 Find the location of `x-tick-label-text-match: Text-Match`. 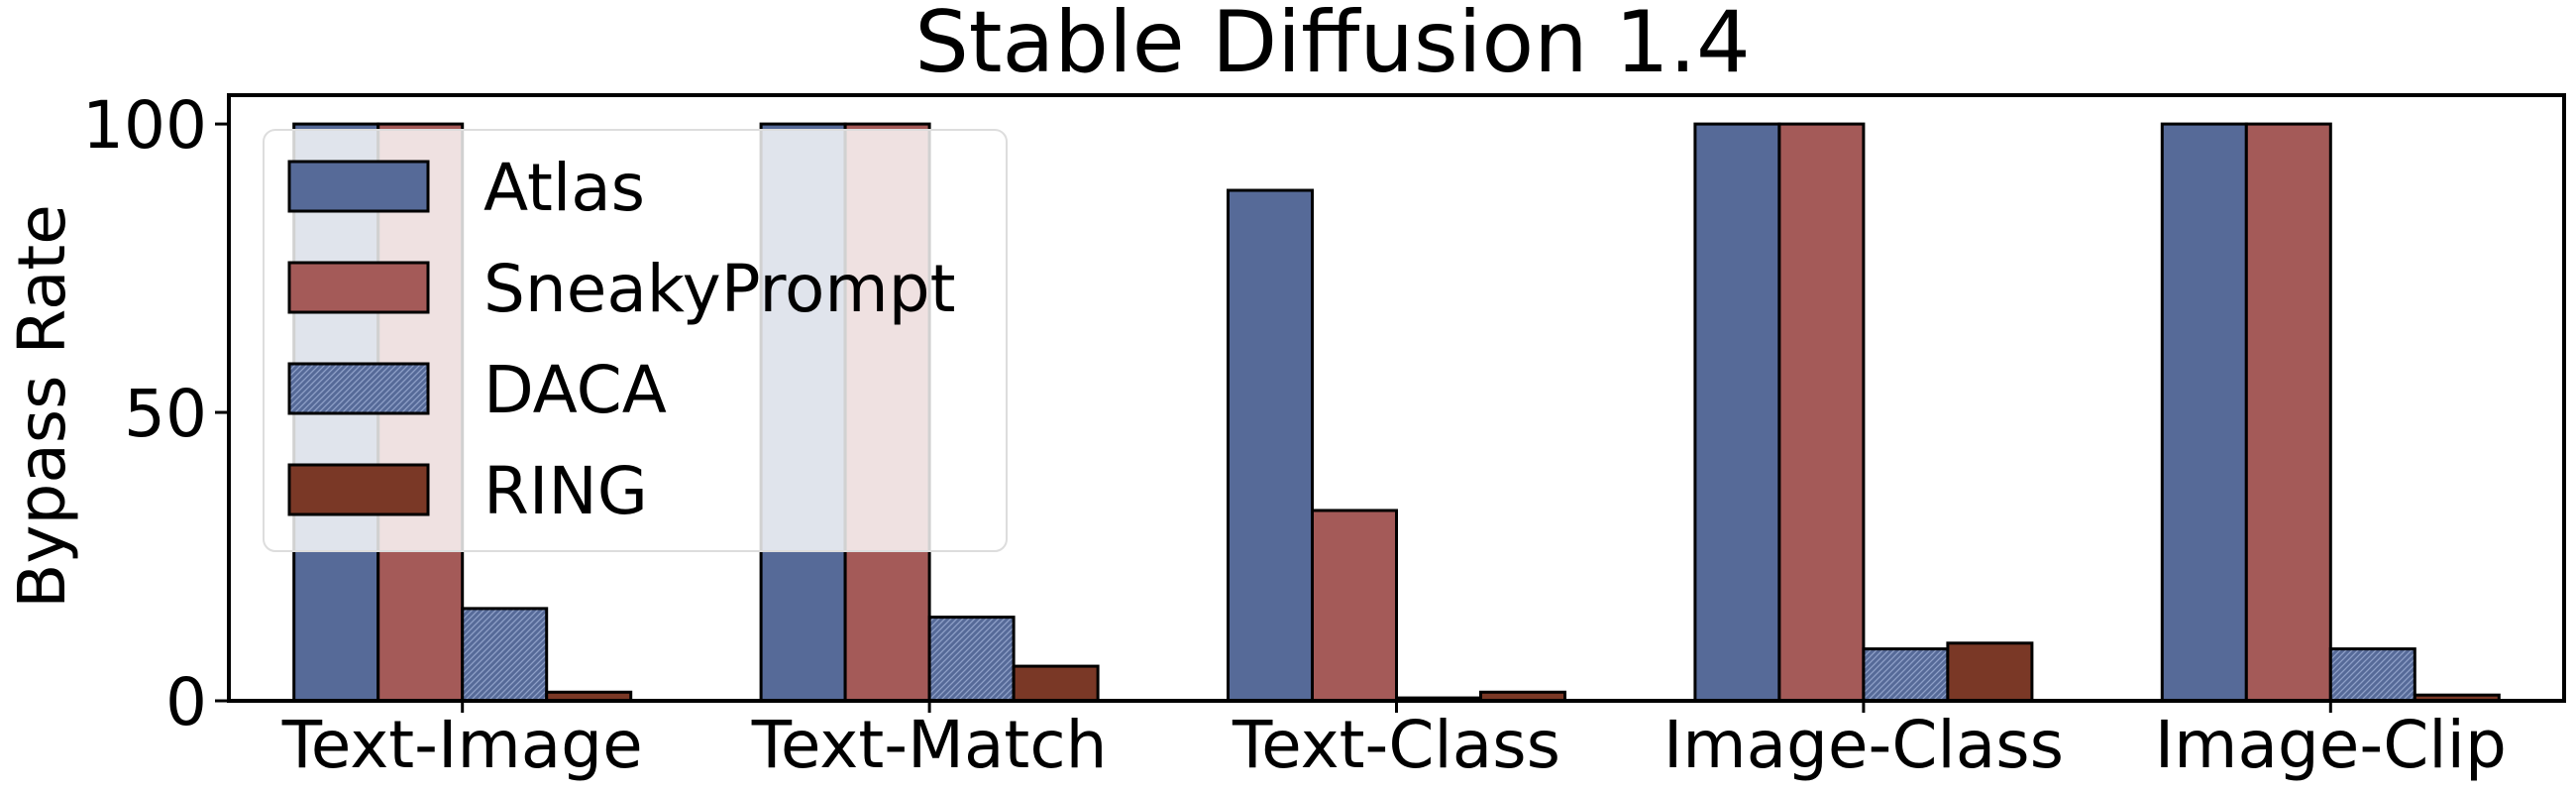

x-tick-label-text-match: Text-Match is located at coordinates (929, 745).